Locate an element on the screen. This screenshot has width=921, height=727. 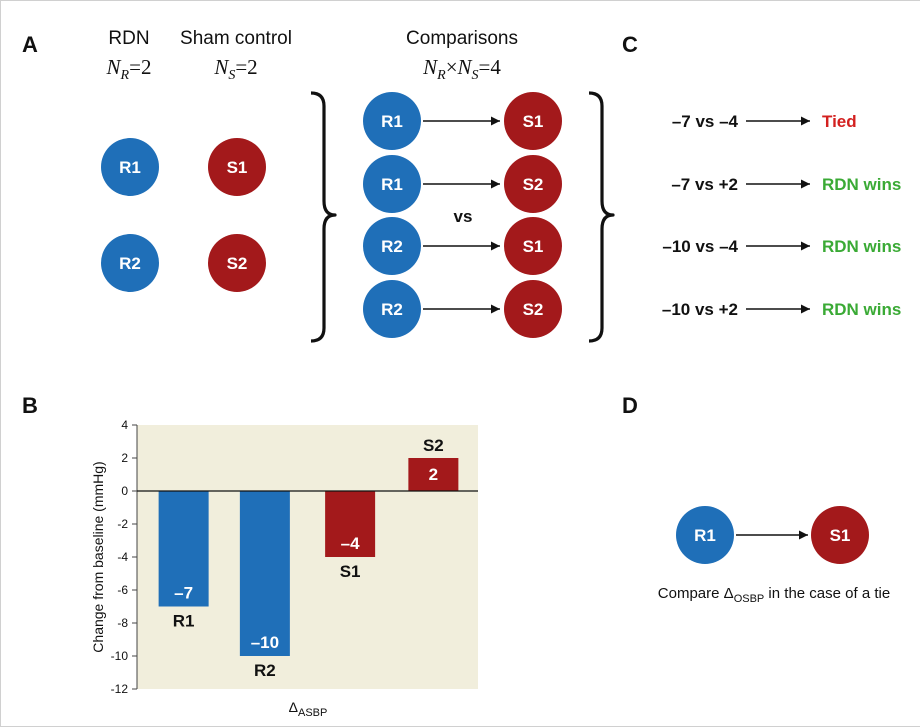
bar-category-label: R2 is located at coordinates (265, 670).